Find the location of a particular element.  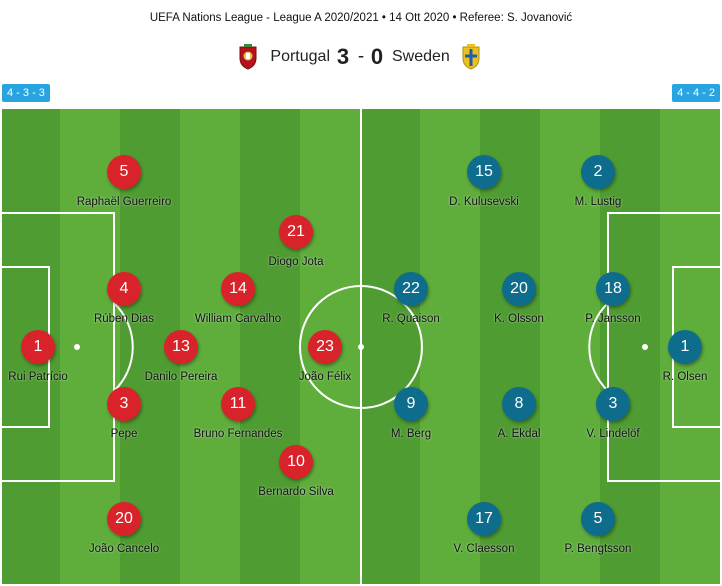

away-player-marker: 2 M. Lustig is located at coordinates (598, 181).